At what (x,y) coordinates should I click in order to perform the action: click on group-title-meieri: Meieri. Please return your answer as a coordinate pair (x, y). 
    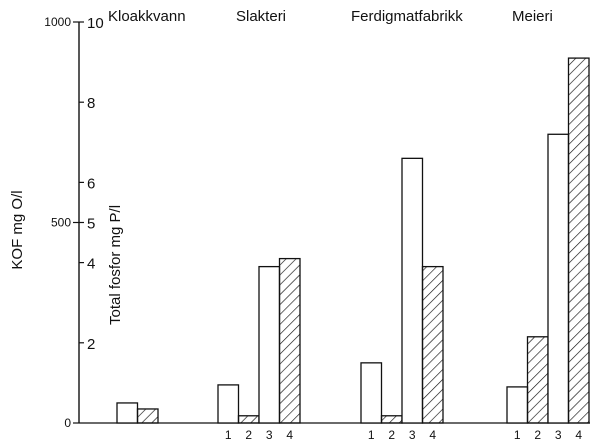
    Looking at the image, I should click on (532, 16).